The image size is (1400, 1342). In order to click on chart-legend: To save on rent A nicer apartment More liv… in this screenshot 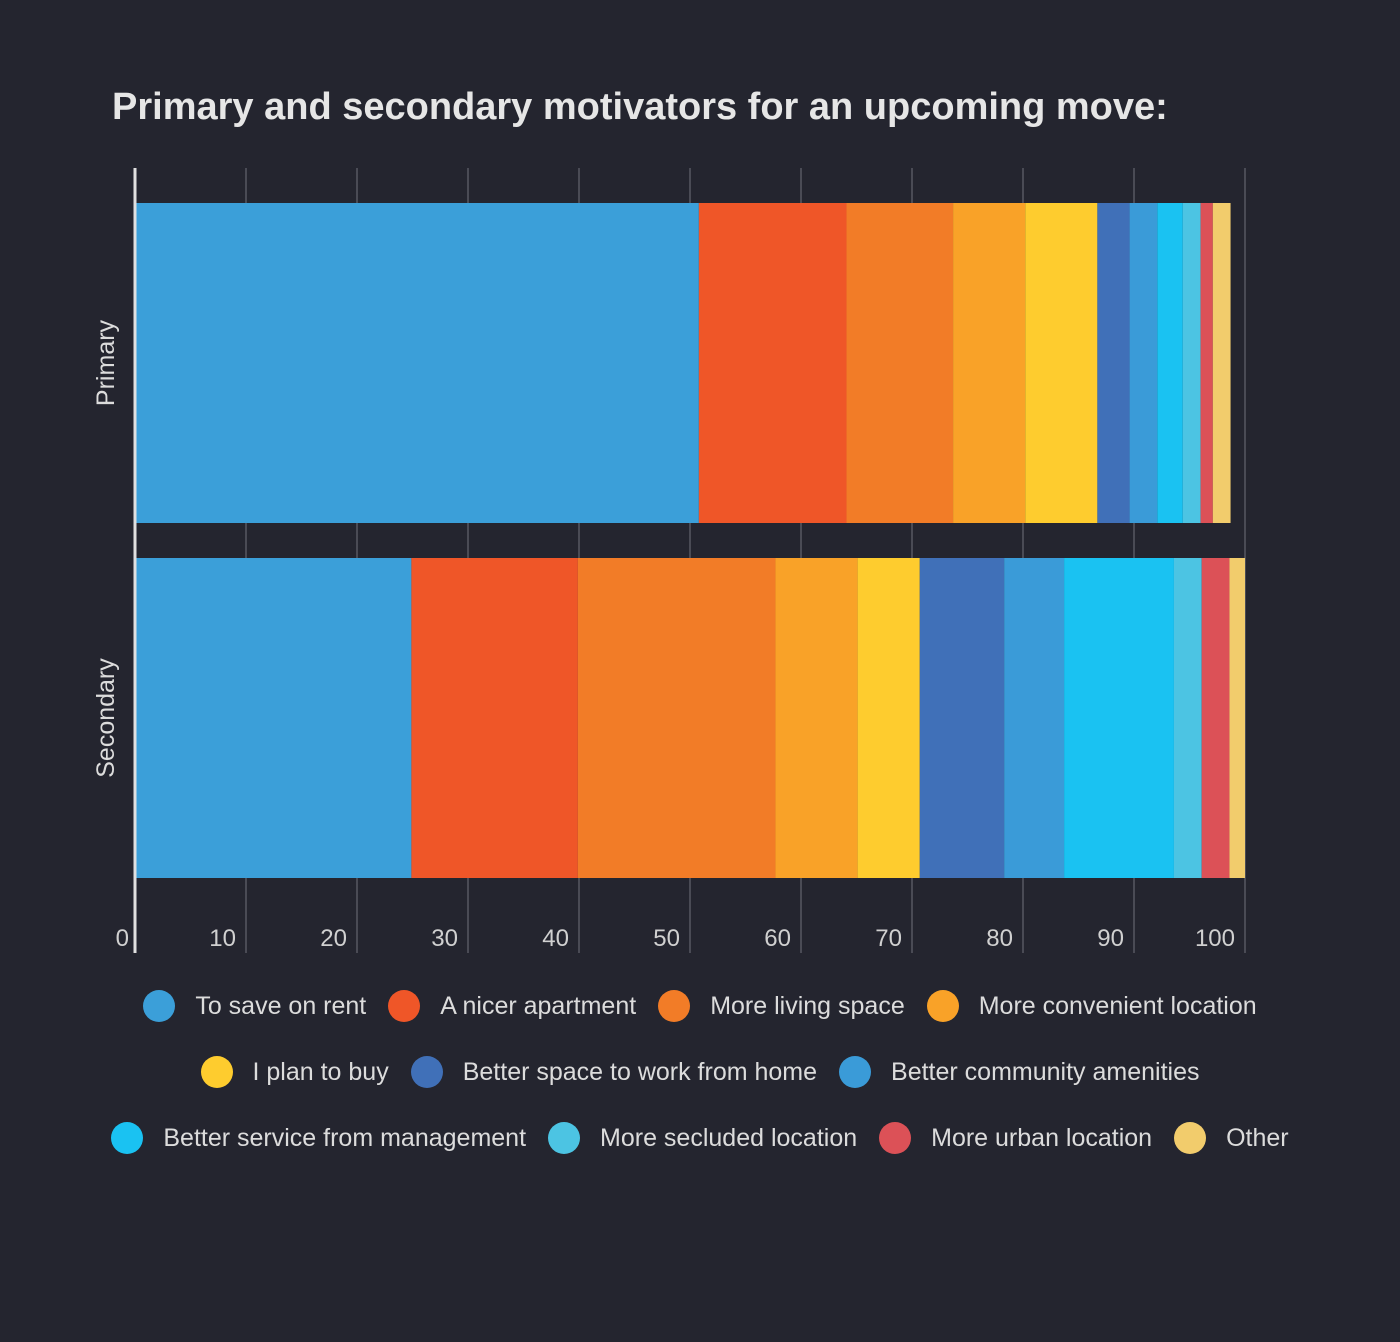, I will do `click(700, 1072)`.